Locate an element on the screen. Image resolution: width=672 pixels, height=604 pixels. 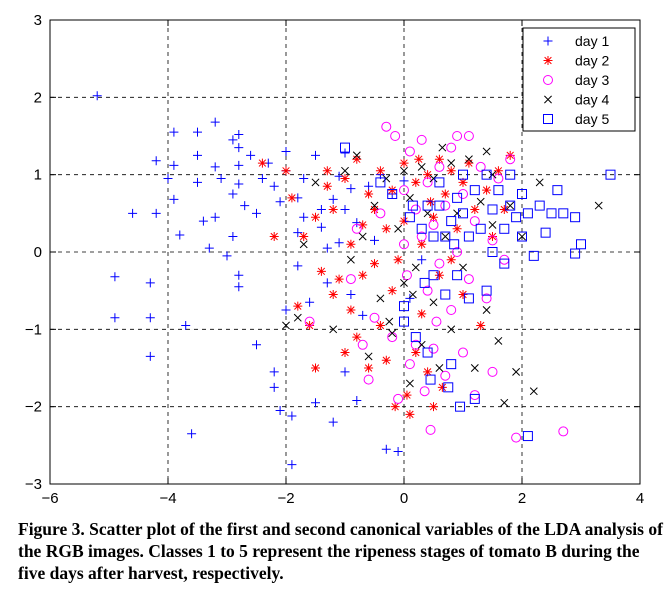
y-tick-label: −2 is located at coordinates (33, 407).